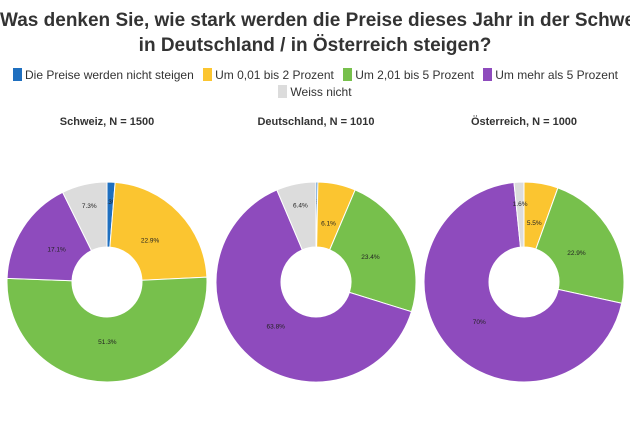 Image resolution: width=630 pixels, height=448 pixels. What do you see at coordinates (274, 75) in the screenshot?
I see `legend-label: Um 0,01 bis 2 Prozent` at bounding box center [274, 75].